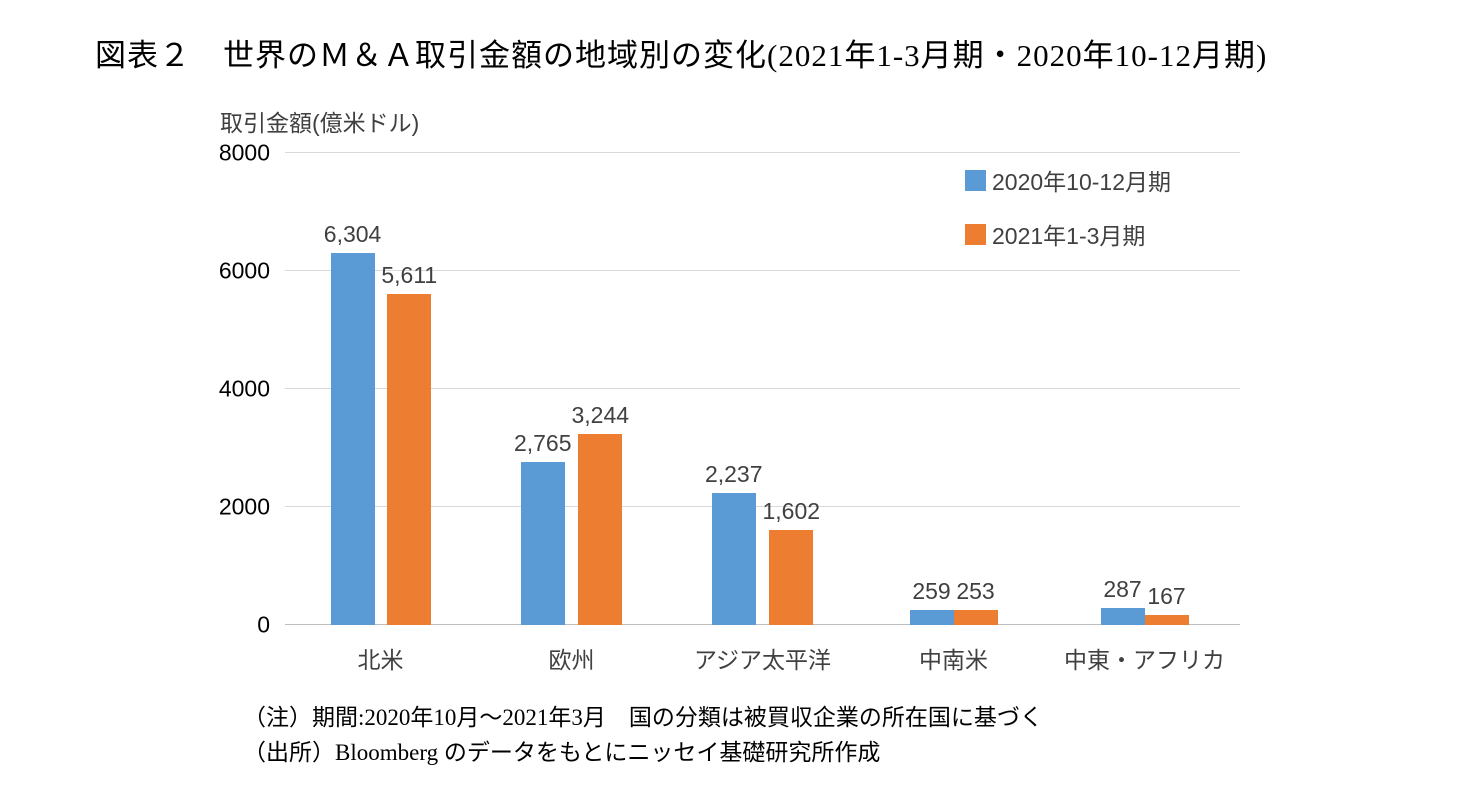 The height and width of the screenshot is (811, 1467). I want to click on bar-column: 167, so click(1166, 389).